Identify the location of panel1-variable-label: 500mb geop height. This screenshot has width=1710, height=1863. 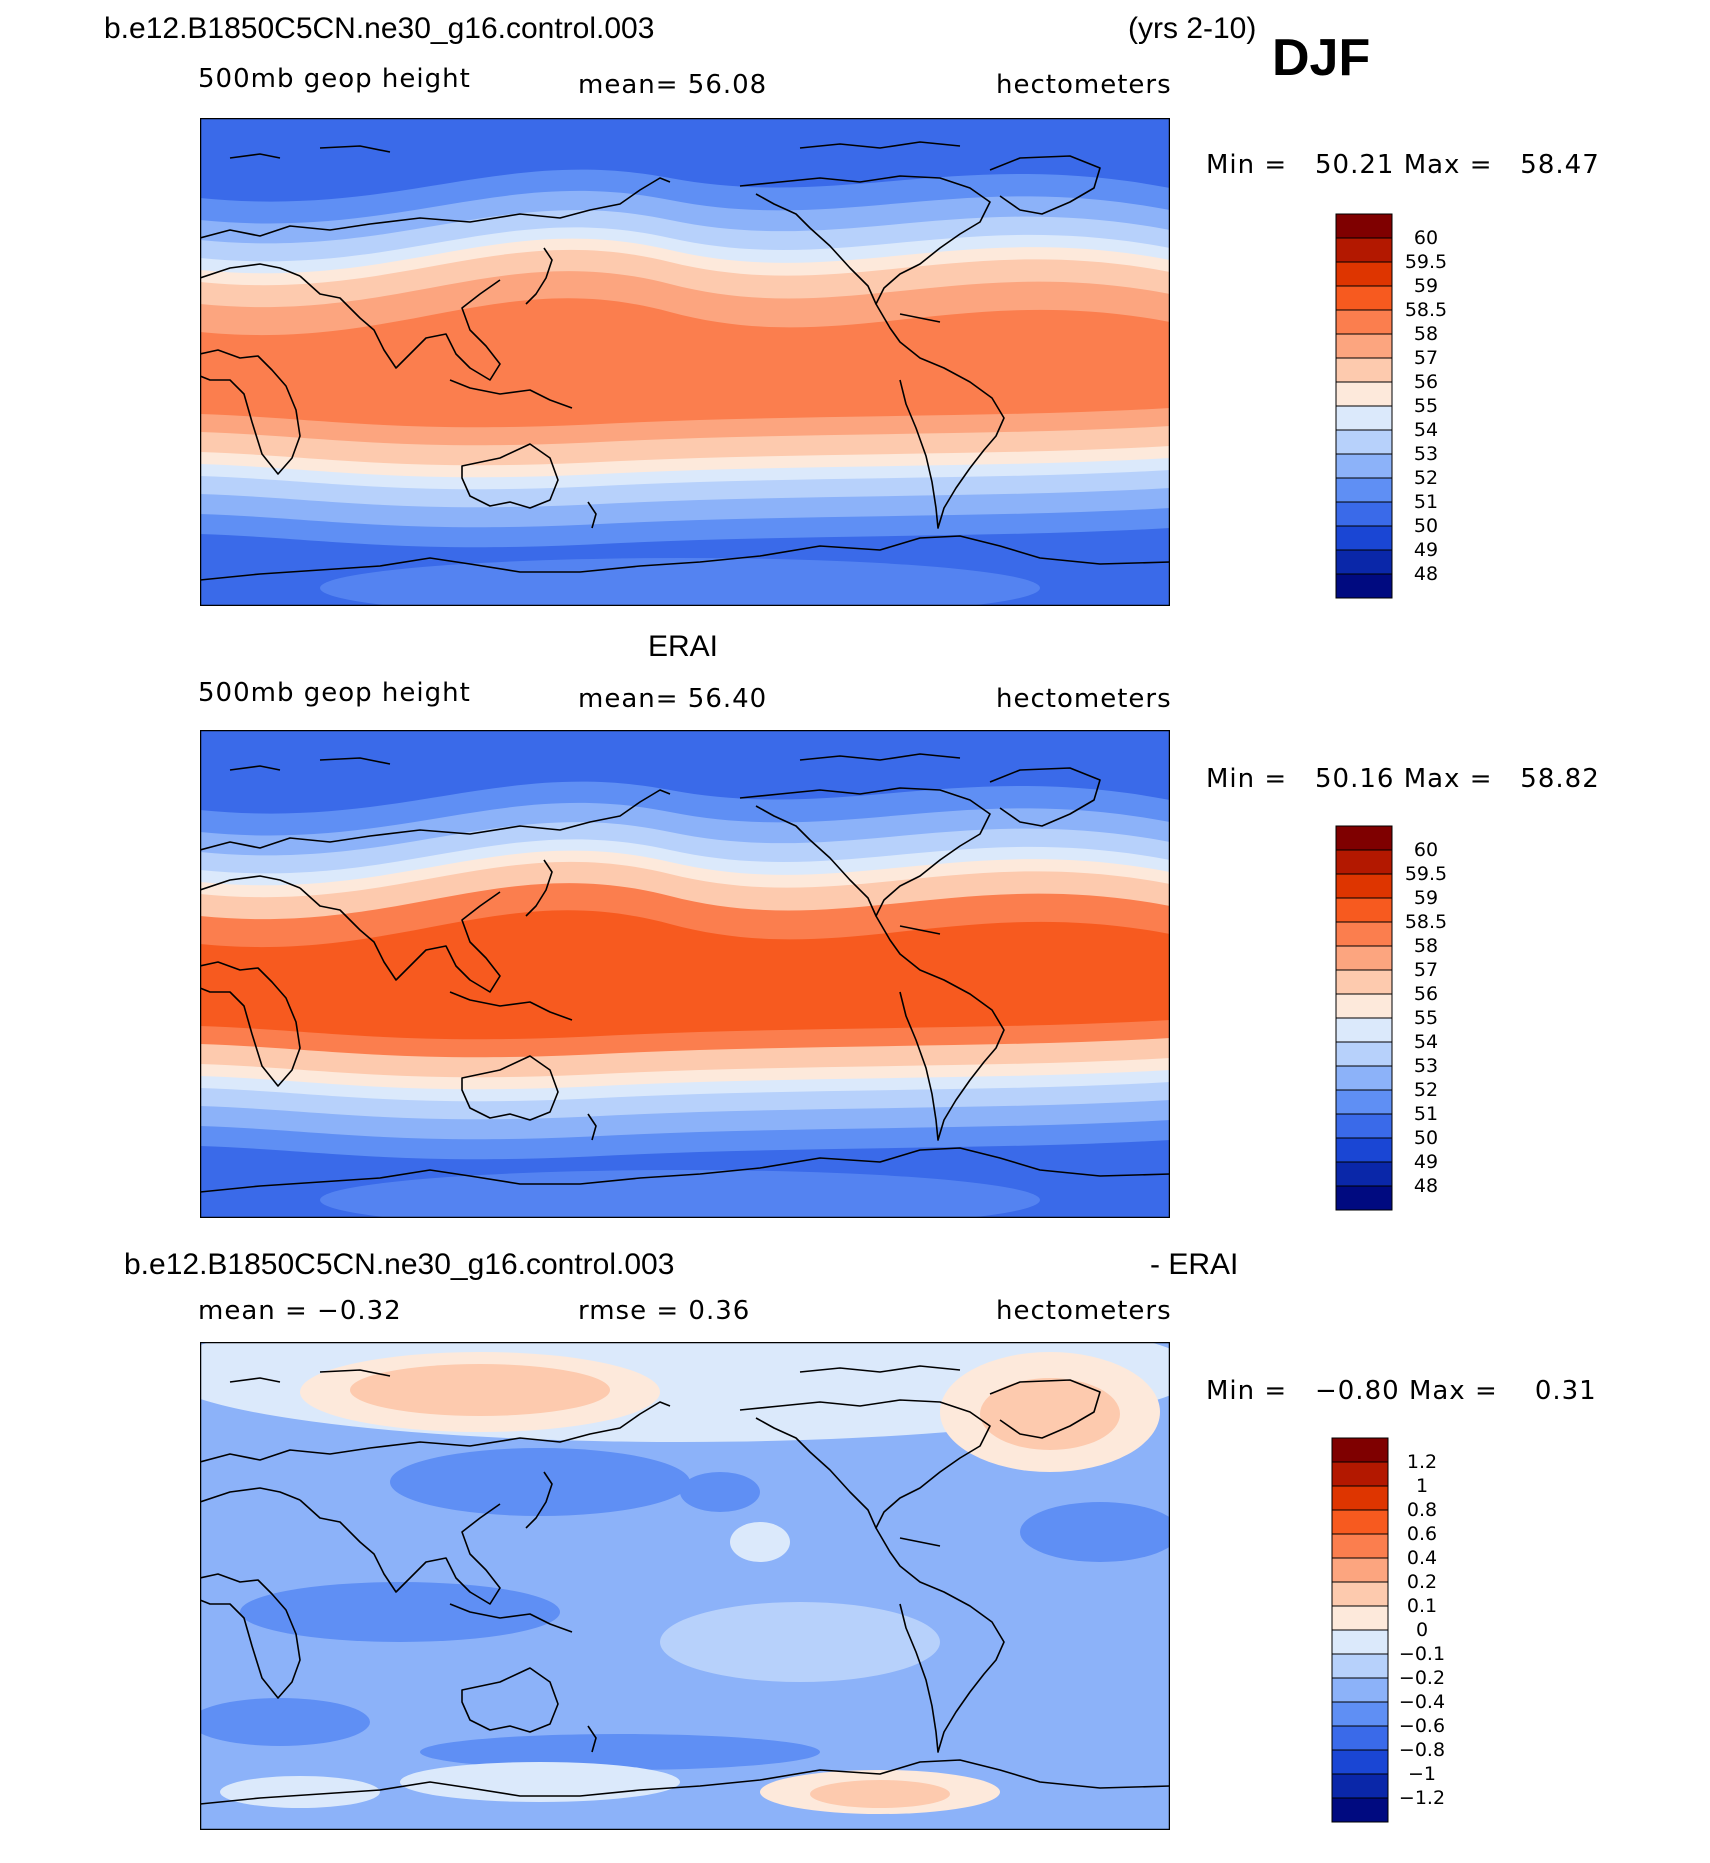
(334, 79).